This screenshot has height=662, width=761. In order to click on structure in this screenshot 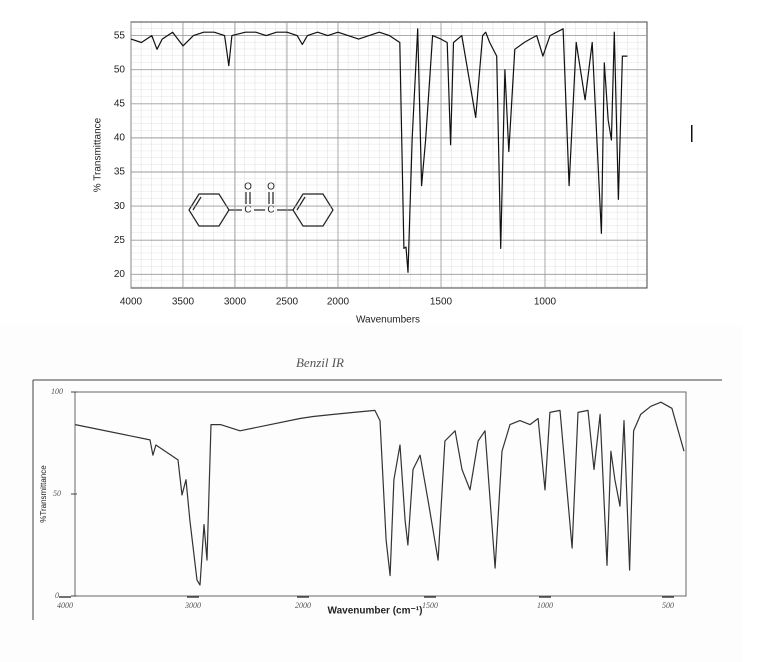, I will do `click(261, 209)`.